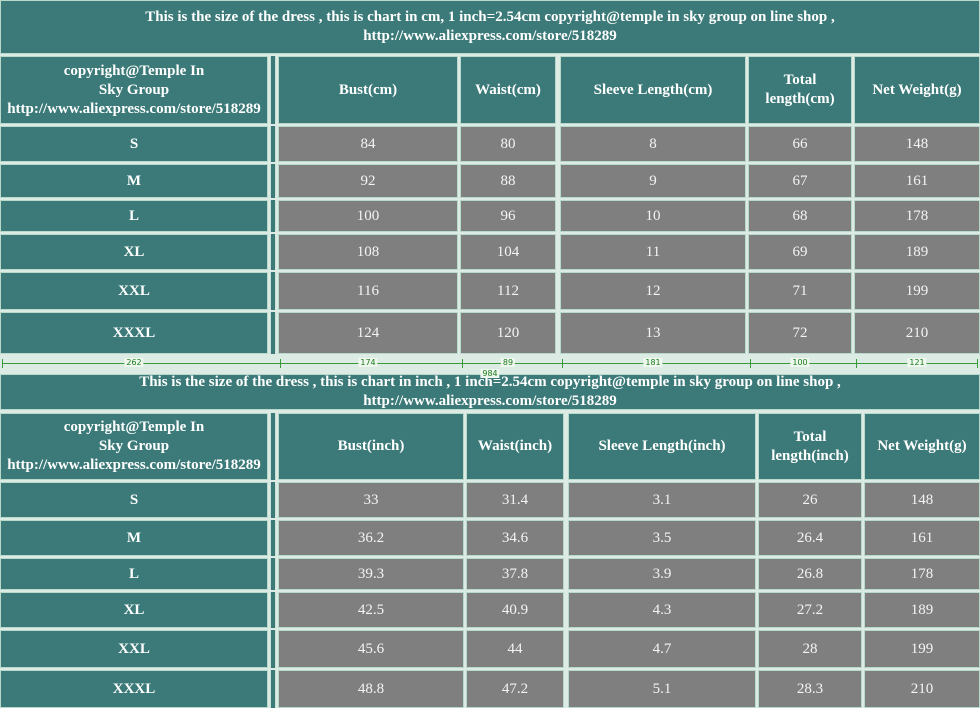  Describe the element at coordinates (800, 90) in the screenshot. I see `header-cell: Total length(cm)` at that location.